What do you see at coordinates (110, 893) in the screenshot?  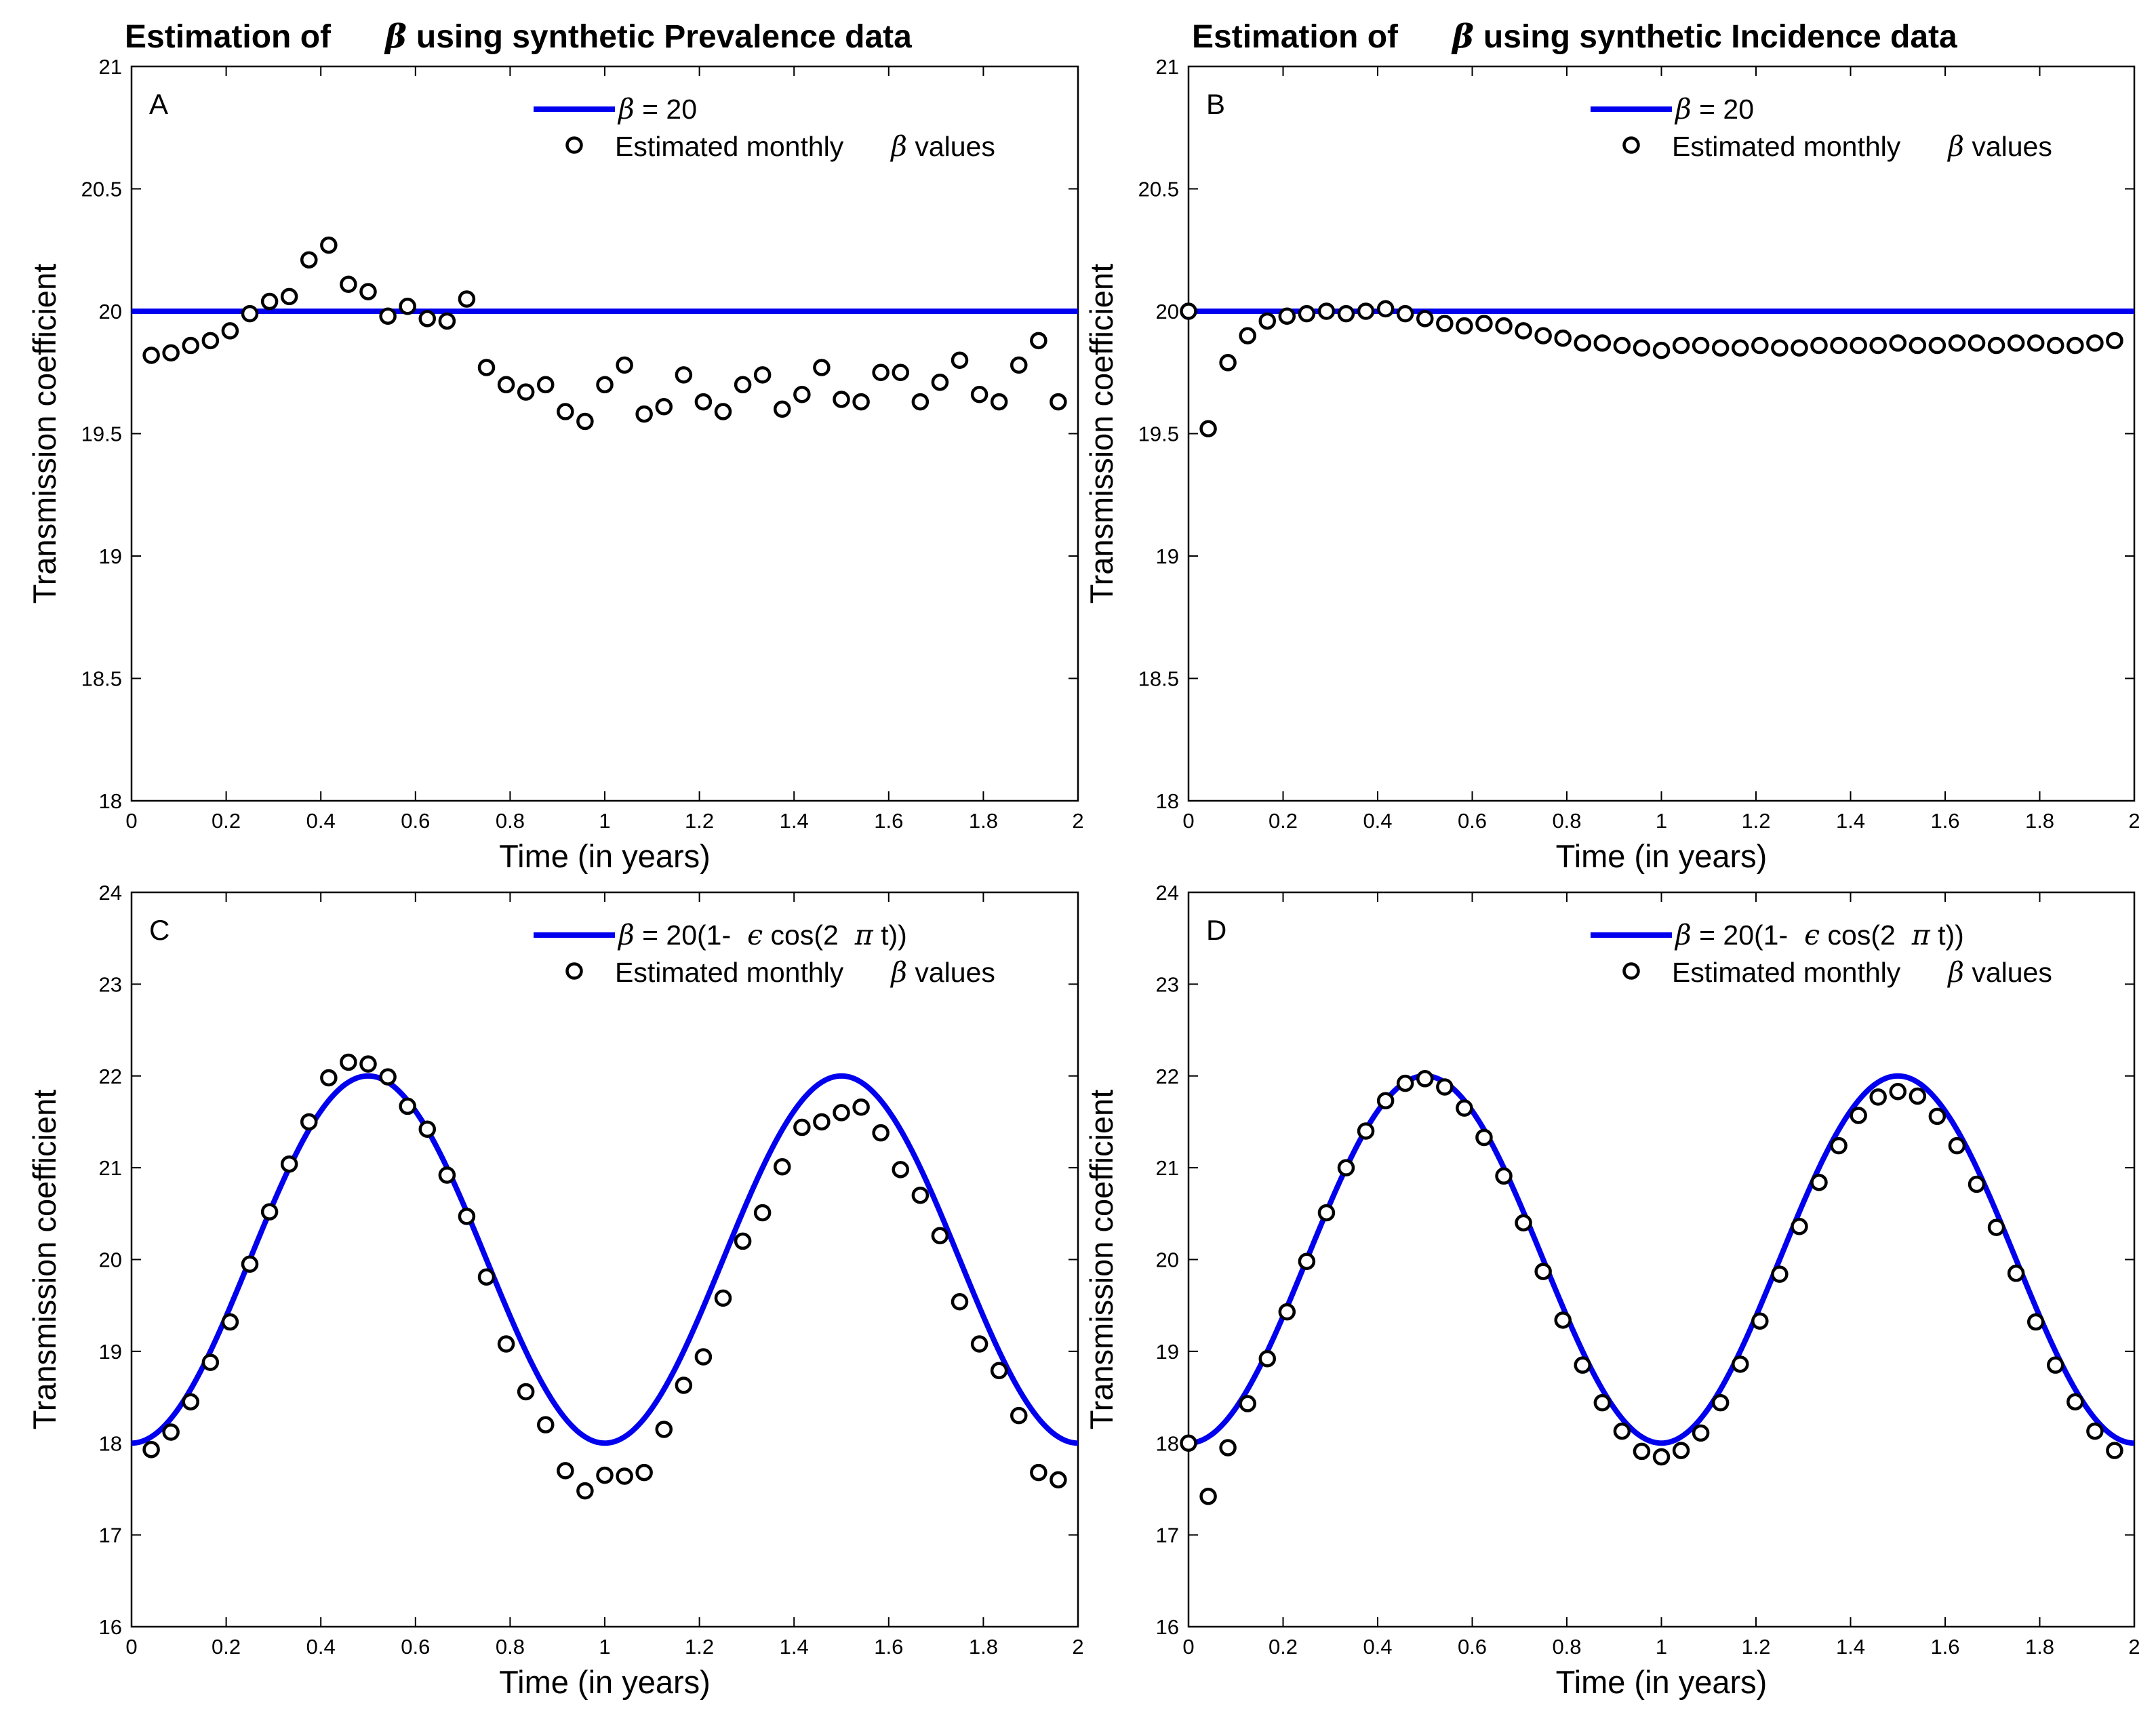 I see `y-tick-label: 24` at bounding box center [110, 893].